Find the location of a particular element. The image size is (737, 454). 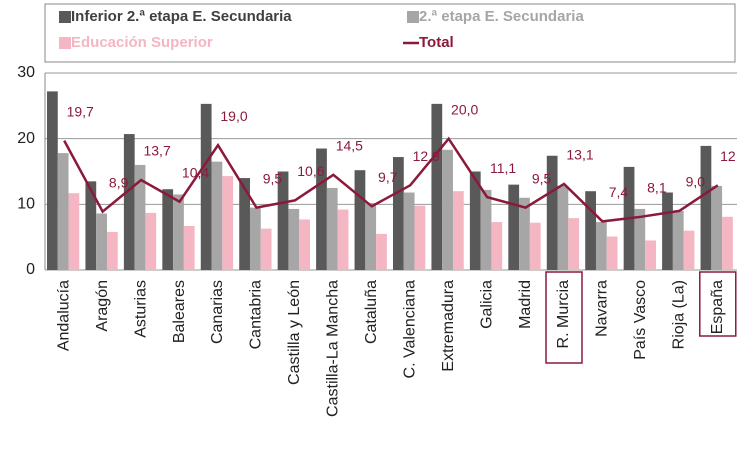

x-tick-label: Cataluña is located at coordinates (371, 312).